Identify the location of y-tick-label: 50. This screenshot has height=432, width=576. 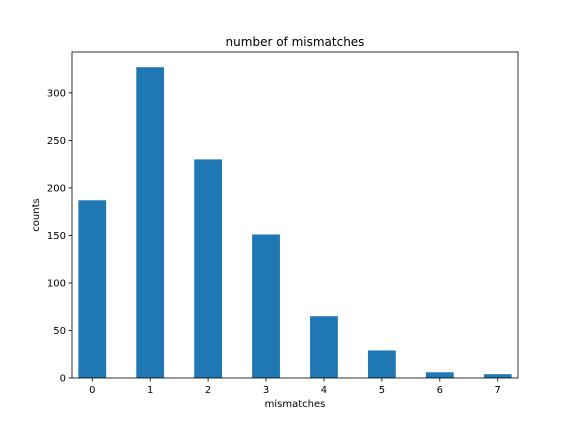
(59, 331).